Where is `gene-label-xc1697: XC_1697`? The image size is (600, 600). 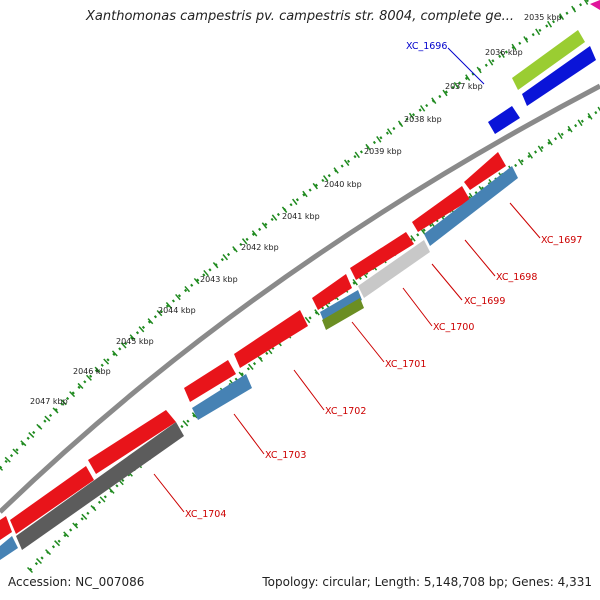
gene-label-xc1697: XC_1697 is located at coordinates (561, 240).